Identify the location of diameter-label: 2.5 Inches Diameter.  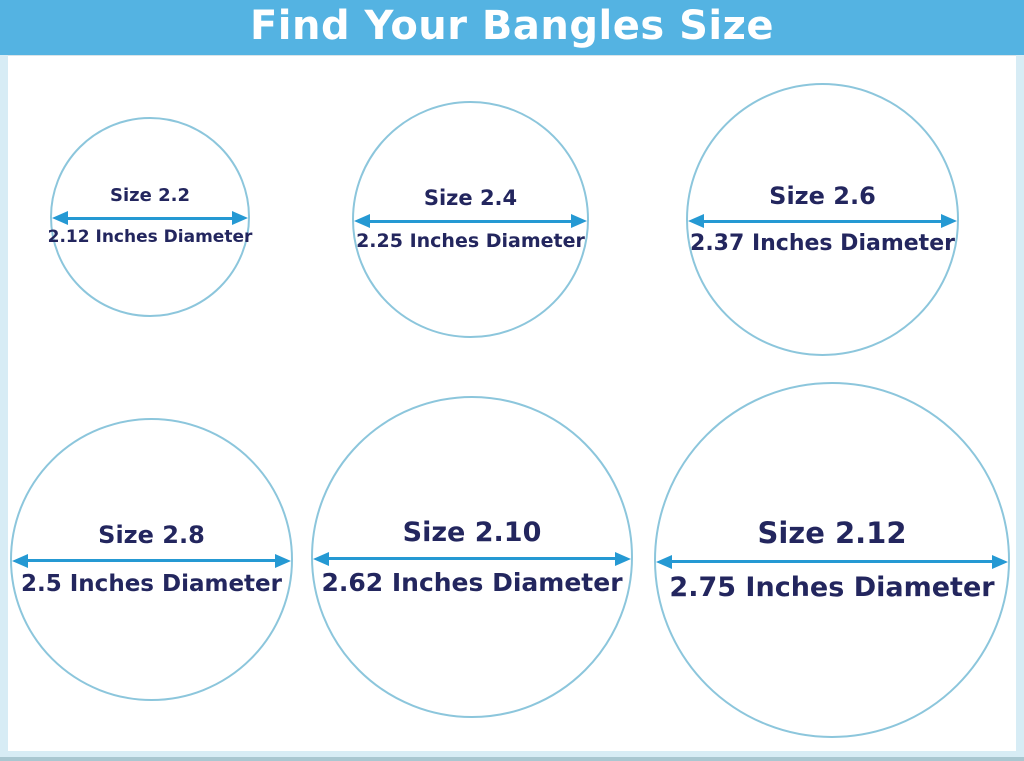
(151, 583).